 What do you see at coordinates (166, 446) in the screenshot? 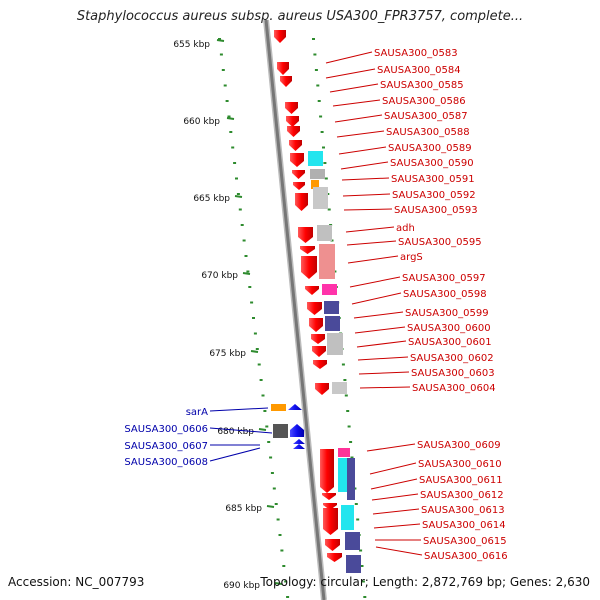
I see `gene-label-sausa300-0607: SAUSA300_0607` at bounding box center [166, 446].